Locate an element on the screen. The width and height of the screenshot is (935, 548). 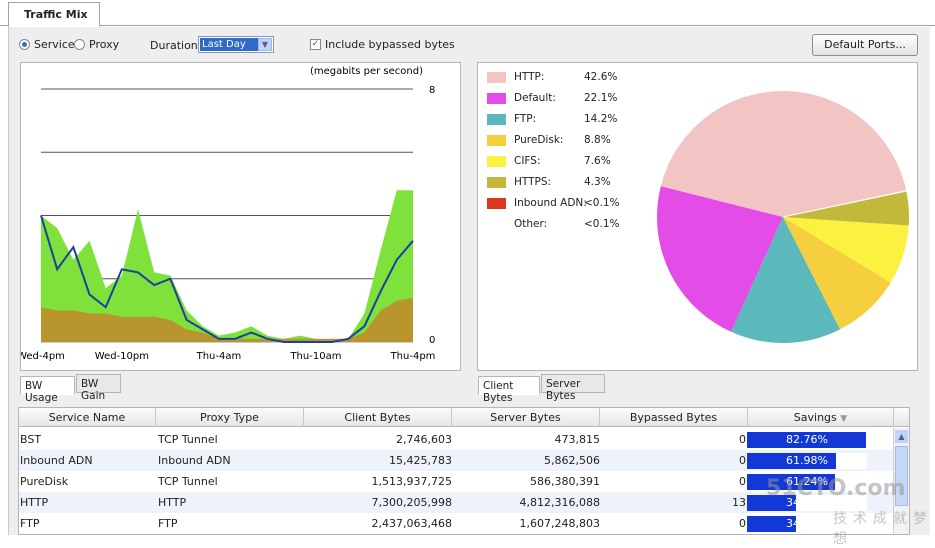
scroll-up-icon: ▲ is located at coordinates (901, 436).